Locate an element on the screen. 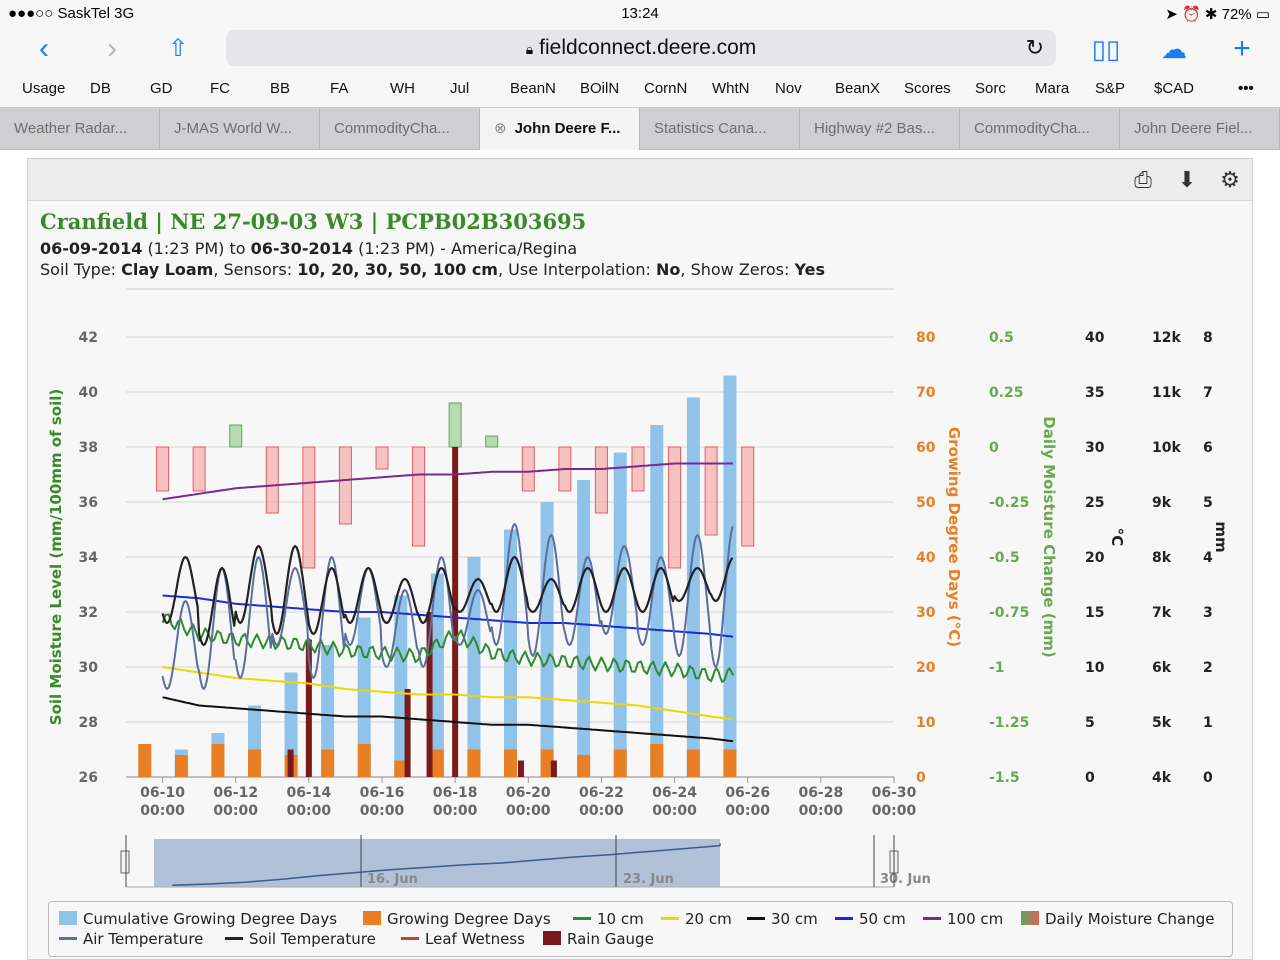 The image size is (1280, 960). y-tick-rain: 6 is located at coordinates (1208, 448).